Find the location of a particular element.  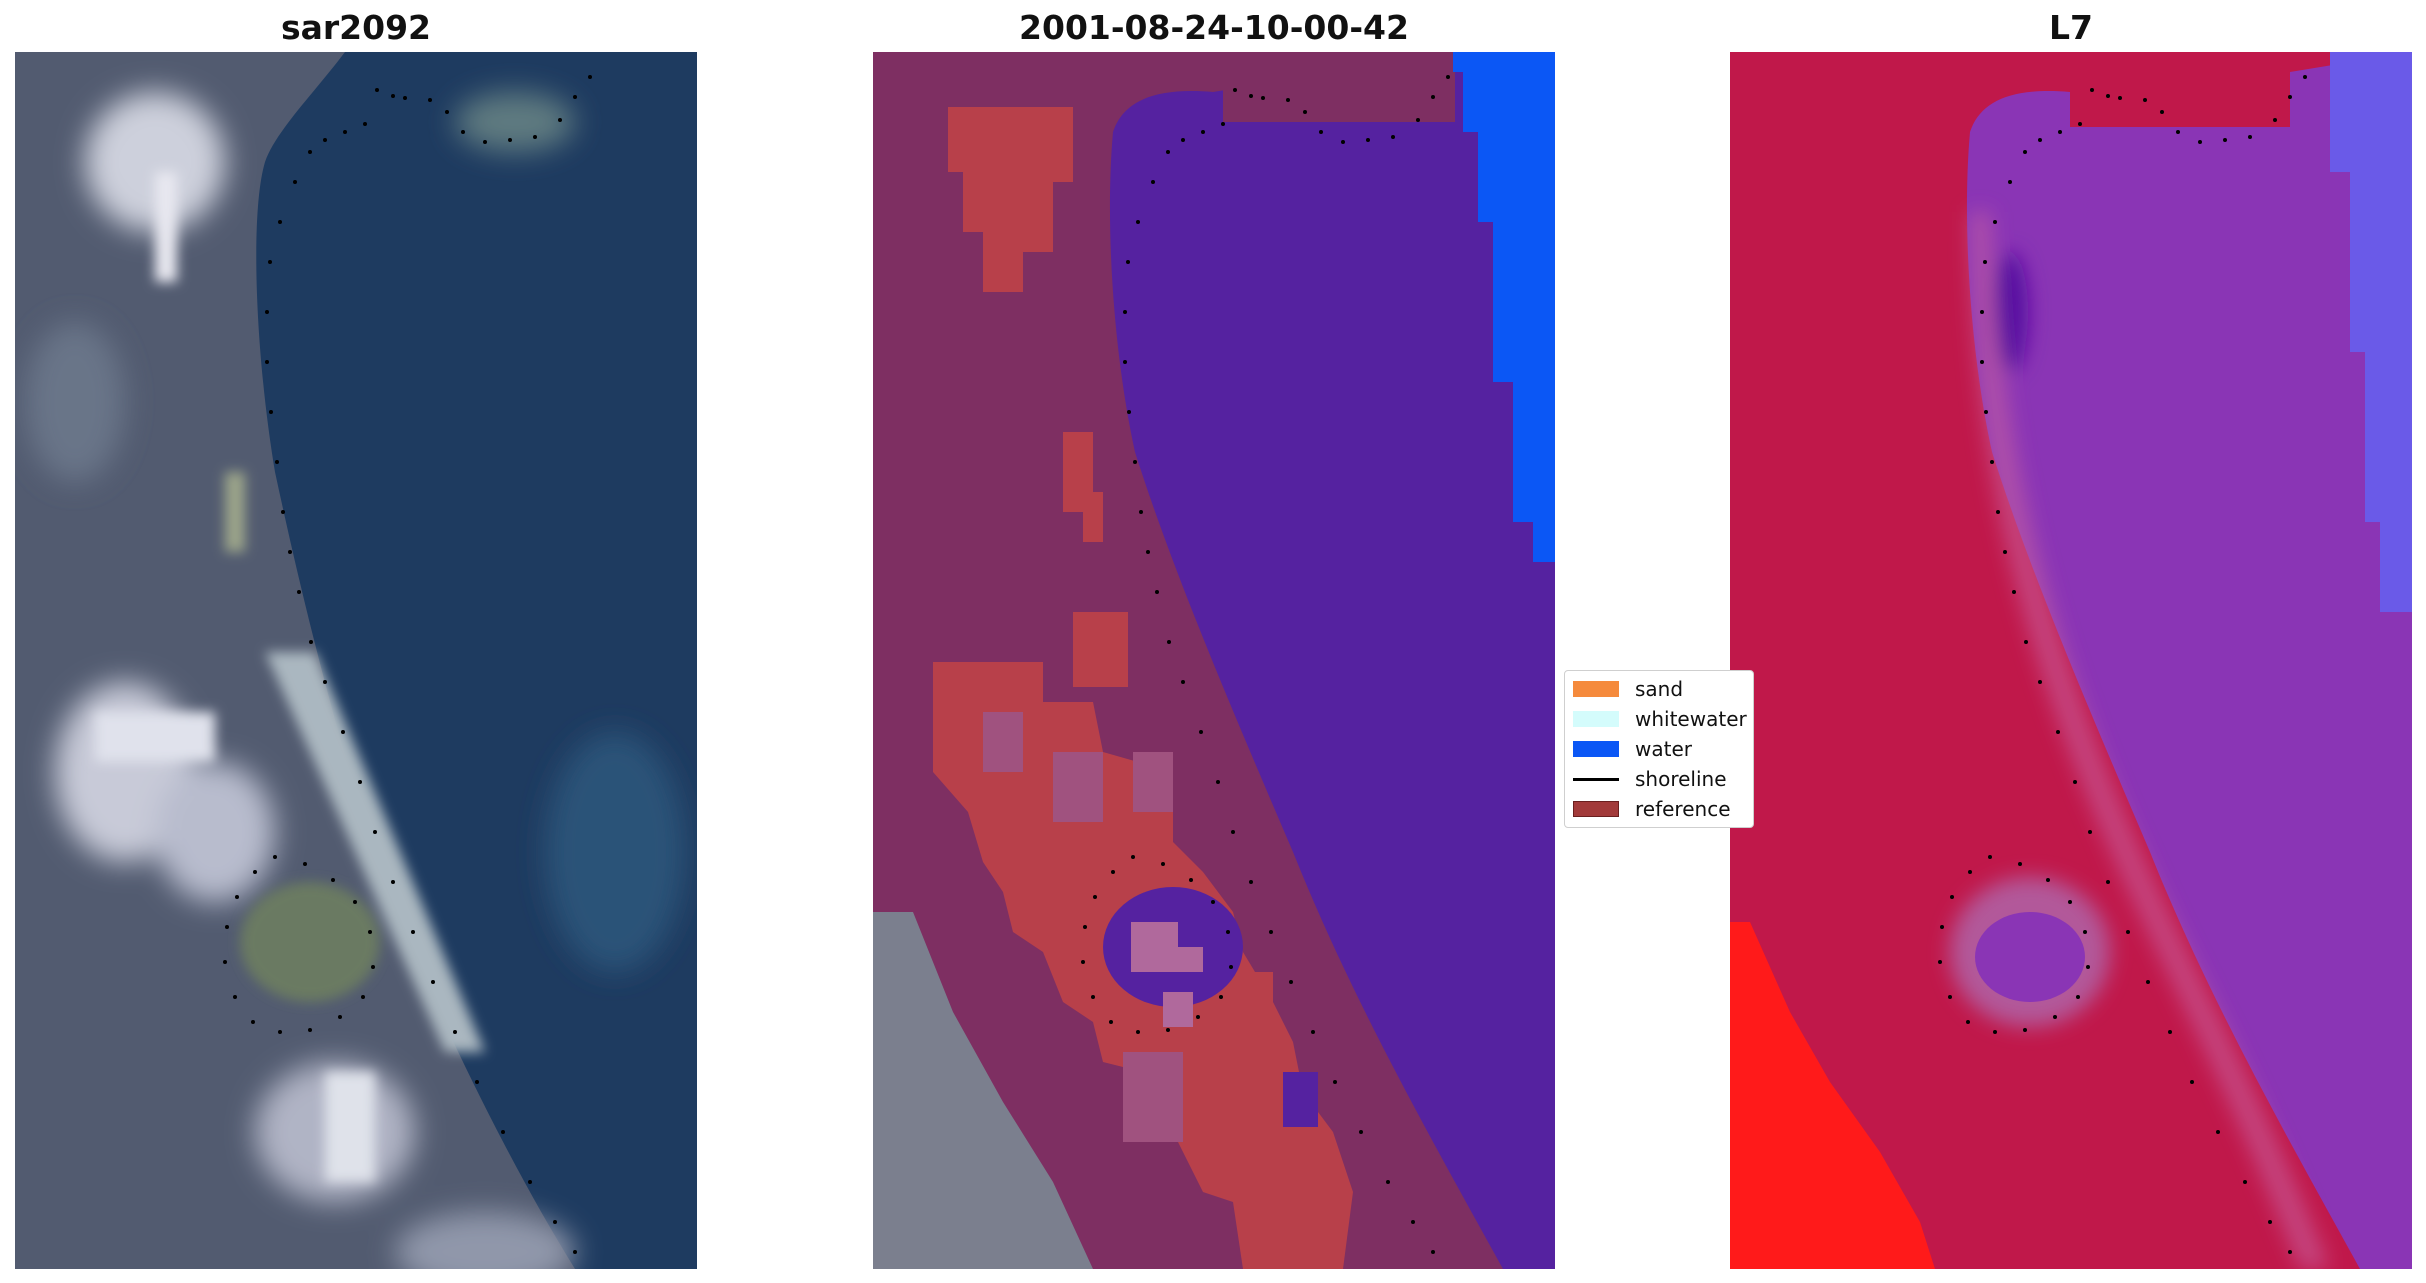

legend-label-water: water is located at coordinates (1663, 749).